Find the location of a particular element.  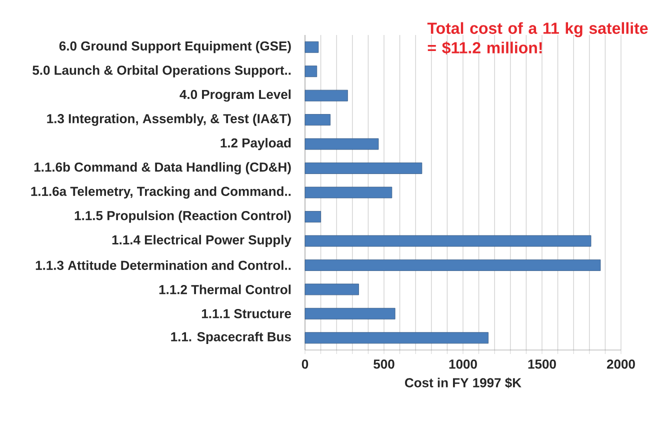

y-tick-label: 1.1. Spacecraft Bus is located at coordinates (231, 338).